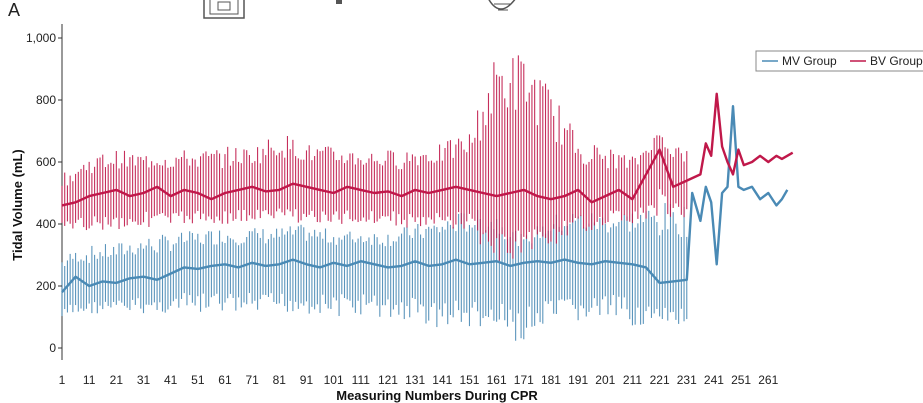  Describe the element at coordinates (551, 380) in the screenshot. I see `x-tick-label: 181` at that location.